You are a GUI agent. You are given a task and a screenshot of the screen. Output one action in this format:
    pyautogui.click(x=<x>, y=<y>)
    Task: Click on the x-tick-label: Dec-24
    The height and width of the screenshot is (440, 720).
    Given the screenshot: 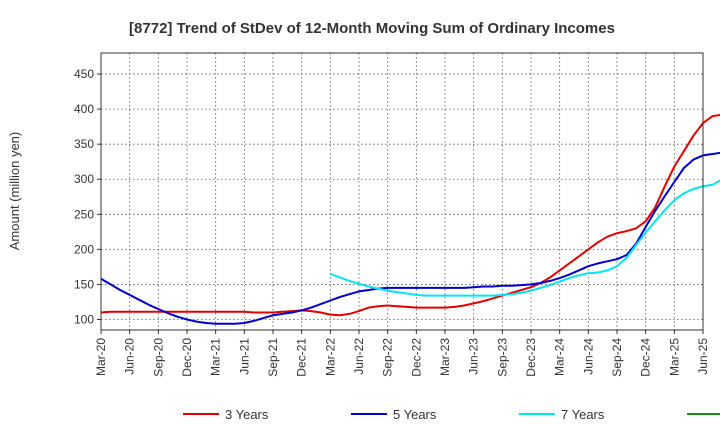 What is the action you would take?
    pyautogui.click(x=646, y=357)
    